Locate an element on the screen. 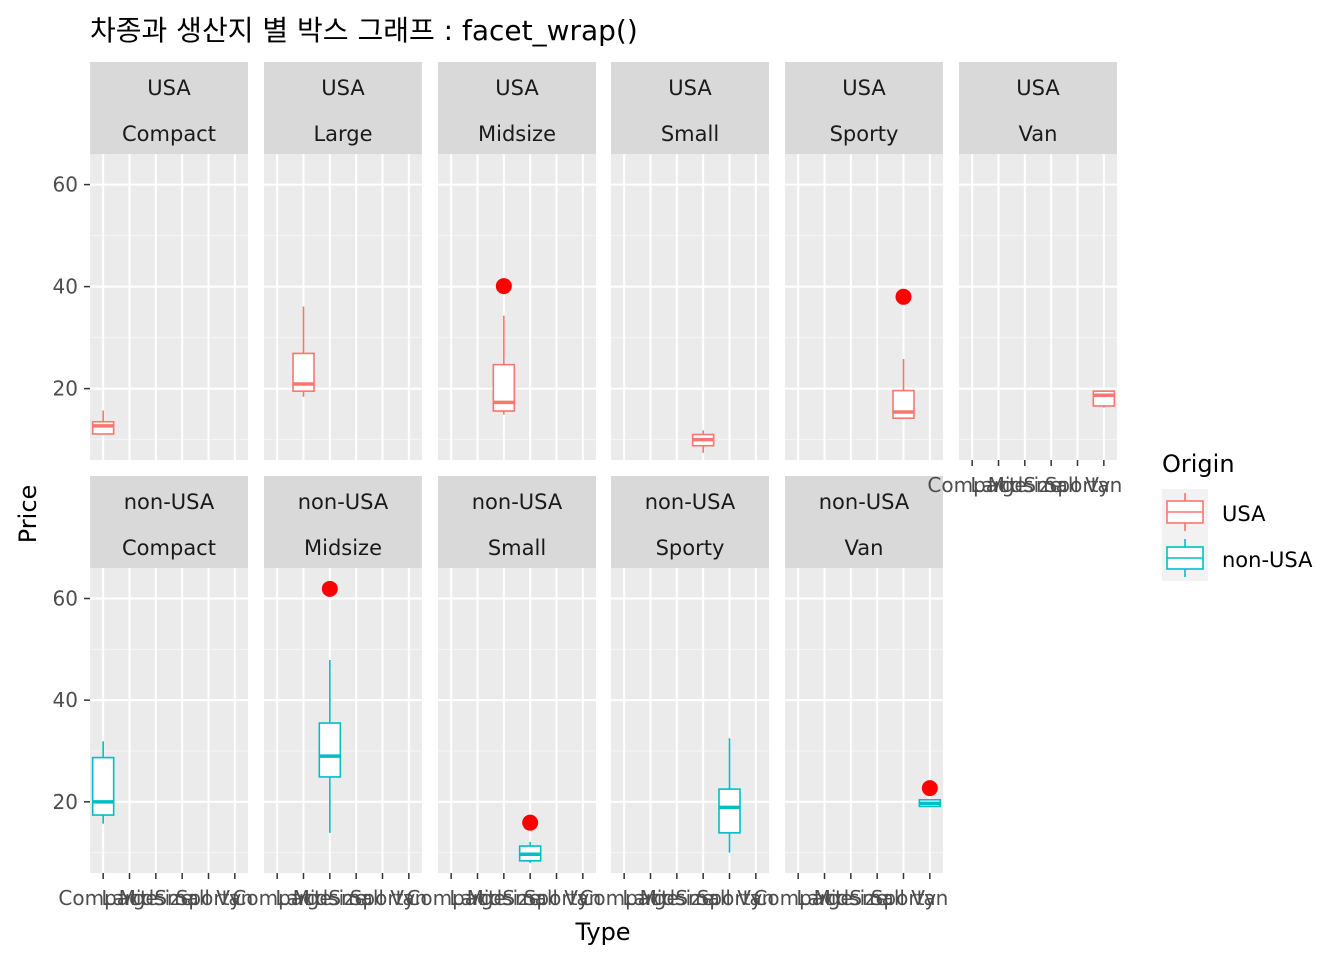  y-axis-title: Price is located at coordinates (28, 514).